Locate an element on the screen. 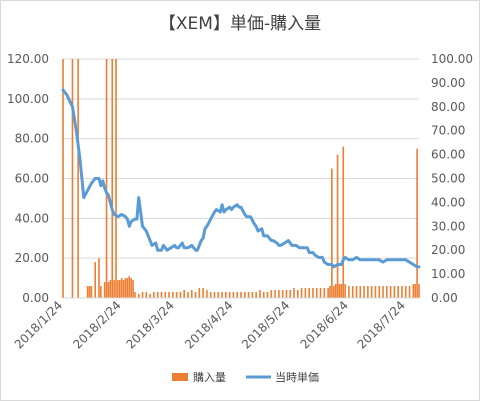 The width and height of the screenshot is (480, 401). right-tick-label: 40.00 is located at coordinates (448, 202).